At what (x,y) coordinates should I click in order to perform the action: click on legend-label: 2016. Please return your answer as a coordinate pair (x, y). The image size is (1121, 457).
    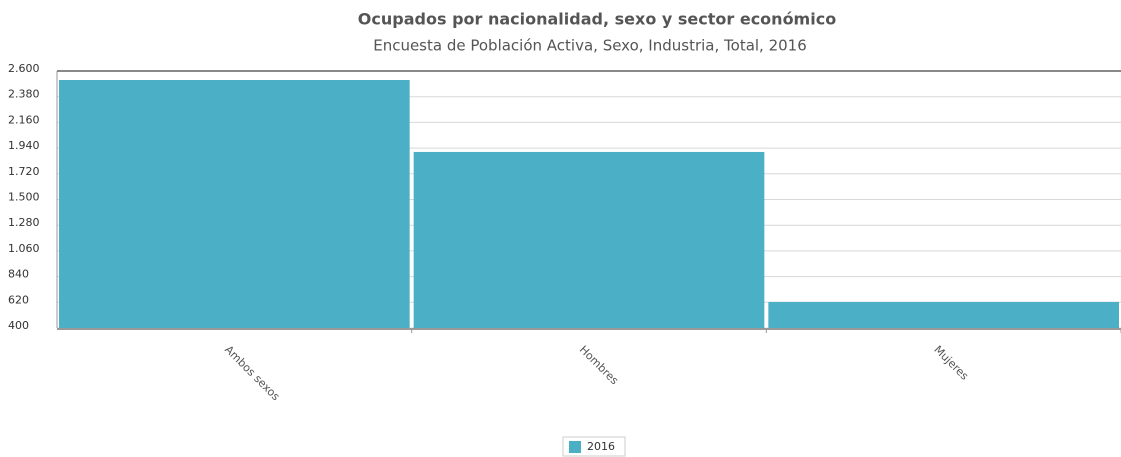
    Looking at the image, I should click on (601, 446).